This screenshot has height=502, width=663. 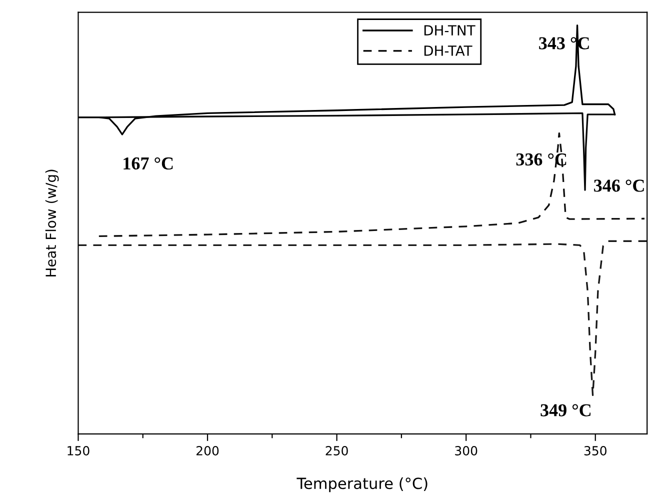 I want to click on x-tick-label: 250, so click(x=337, y=451).